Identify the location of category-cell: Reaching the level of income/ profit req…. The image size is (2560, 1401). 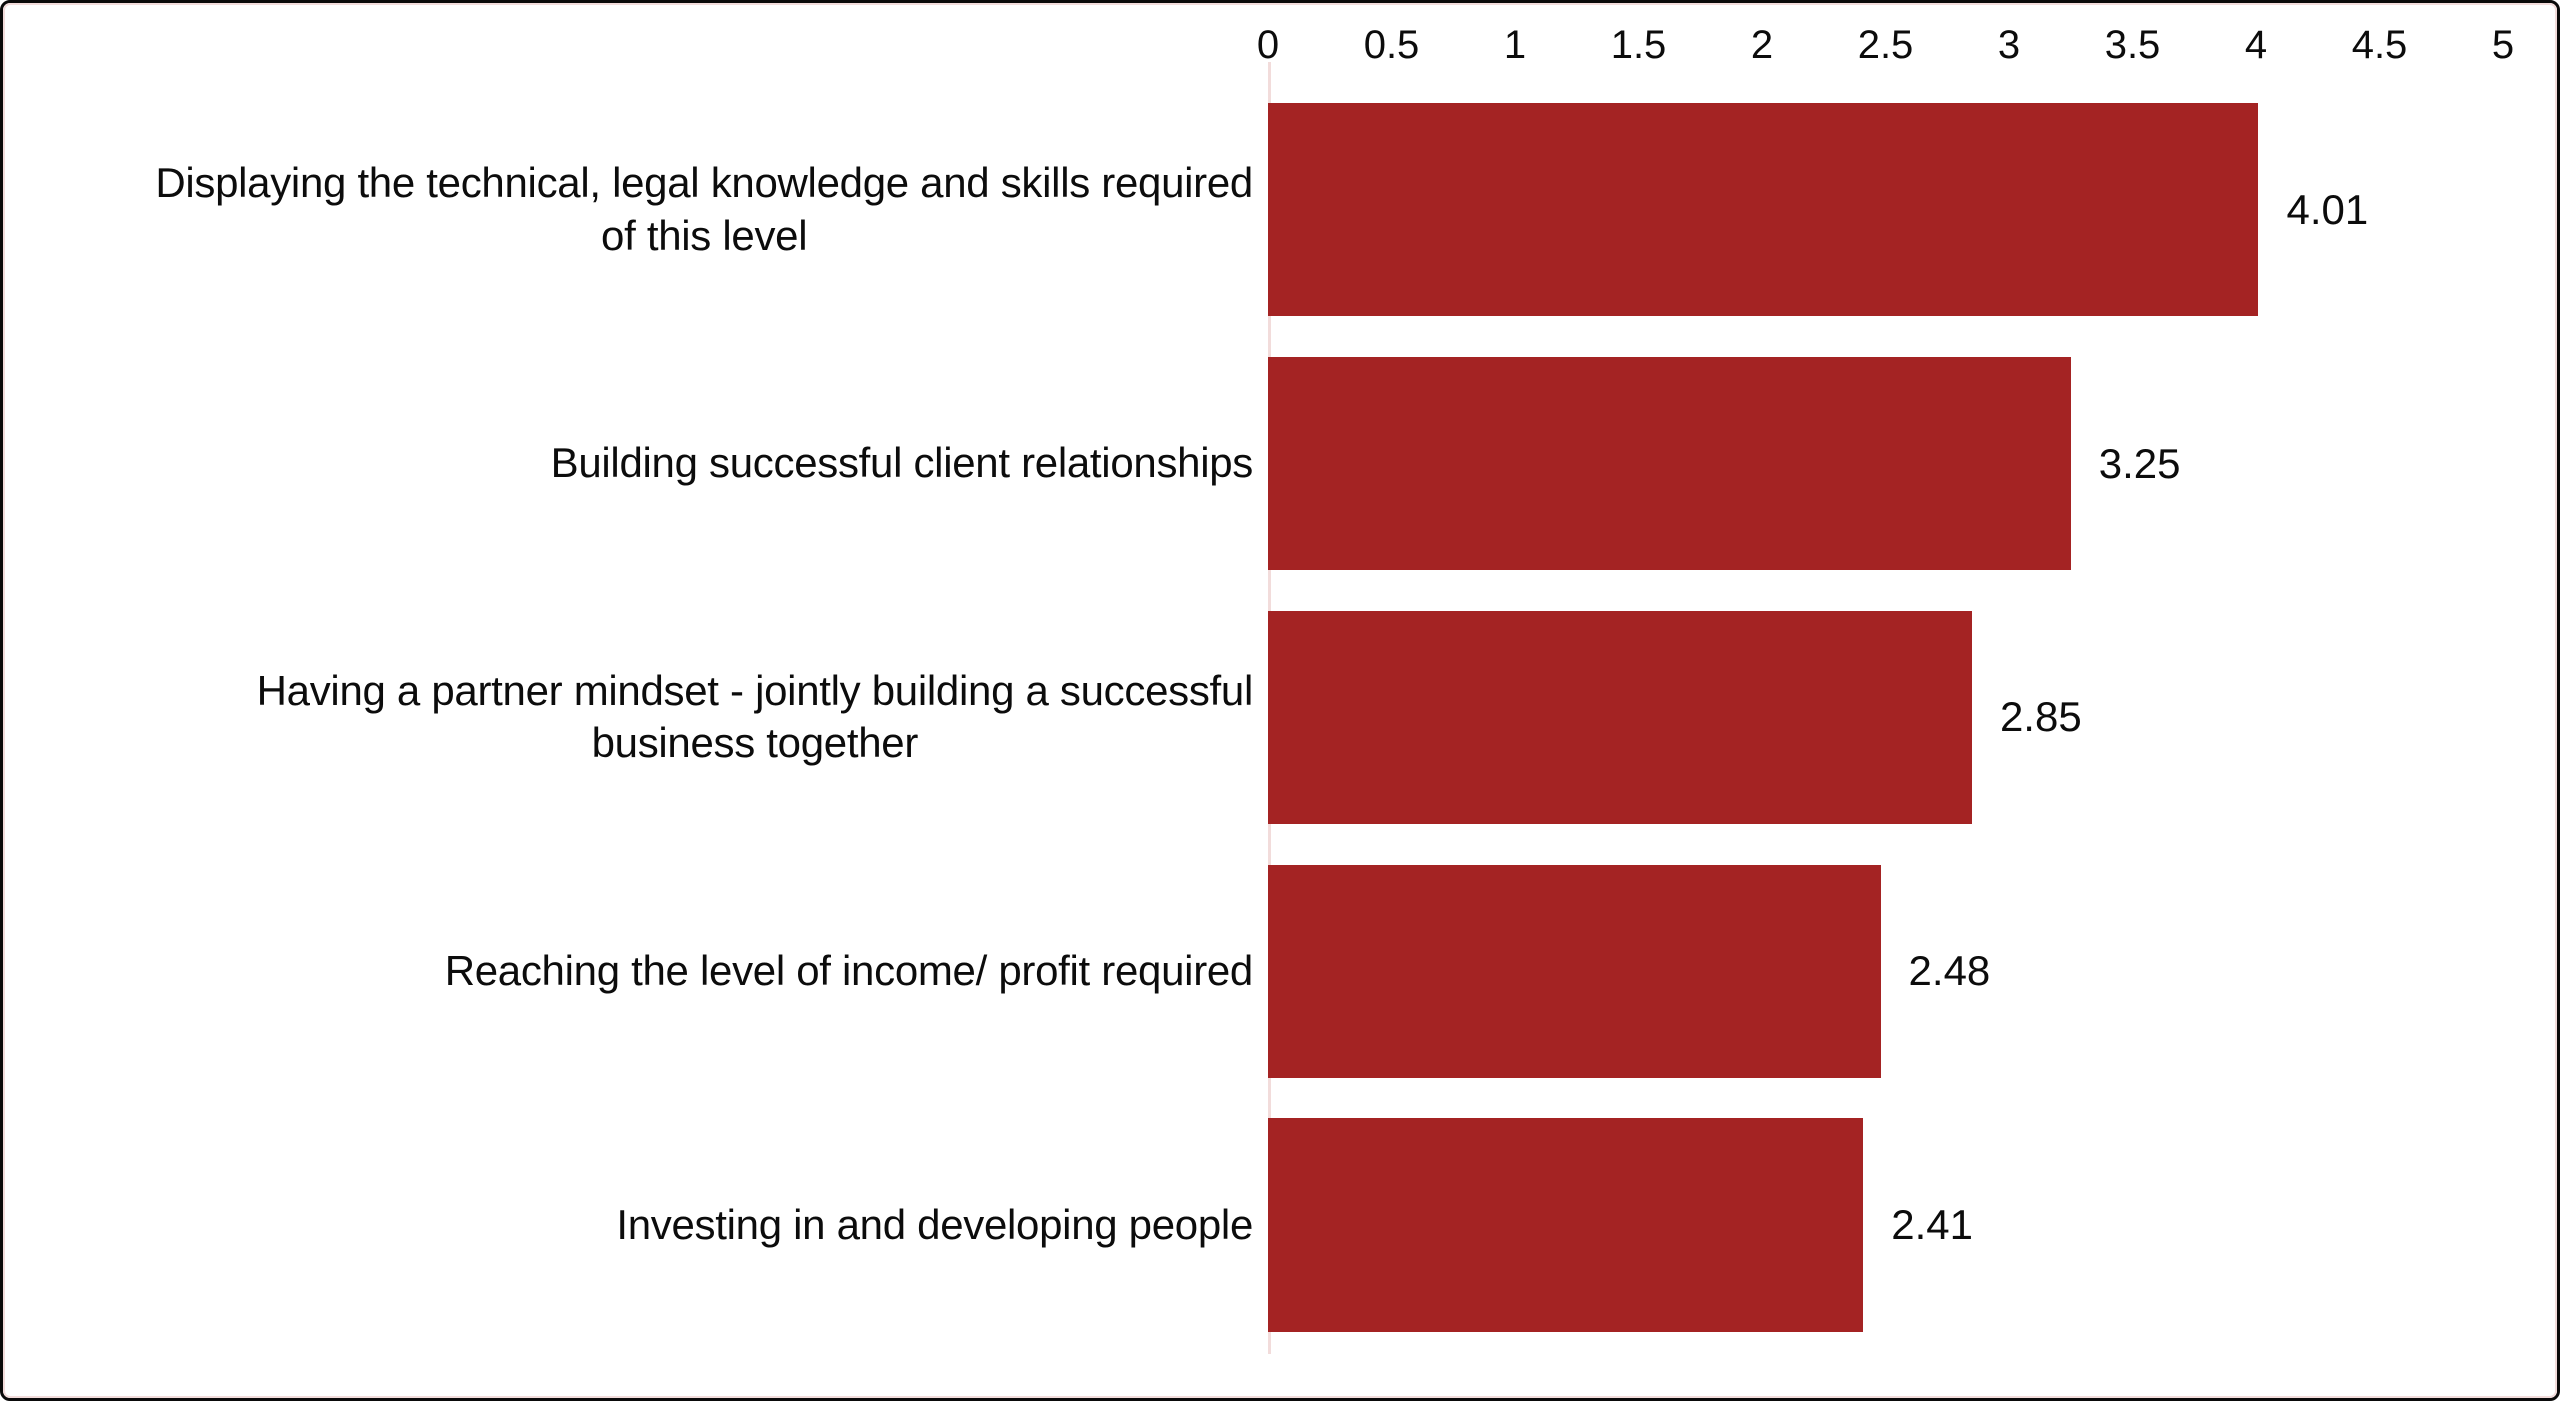
(629, 971).